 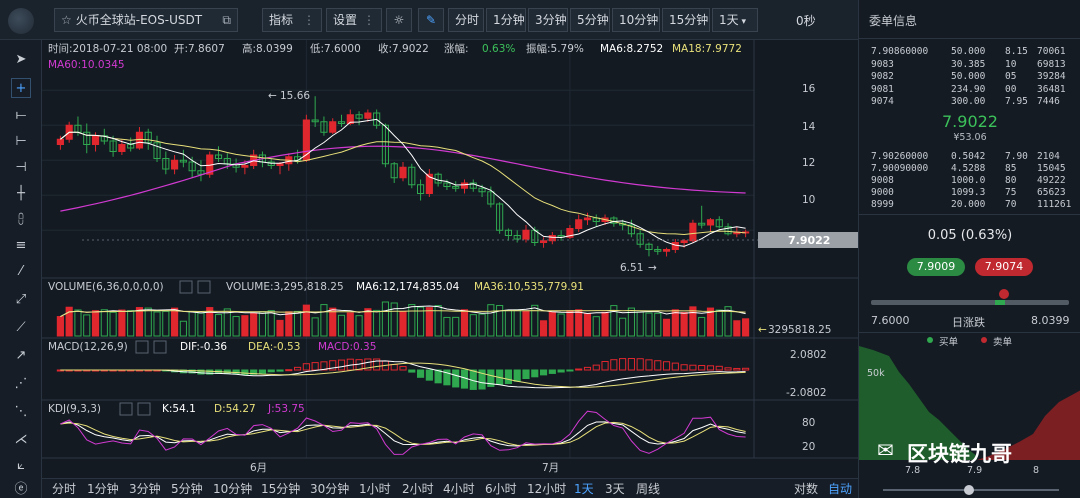 I want to click on parallel-channel-icon: ≡, so click(x=21, y=245).